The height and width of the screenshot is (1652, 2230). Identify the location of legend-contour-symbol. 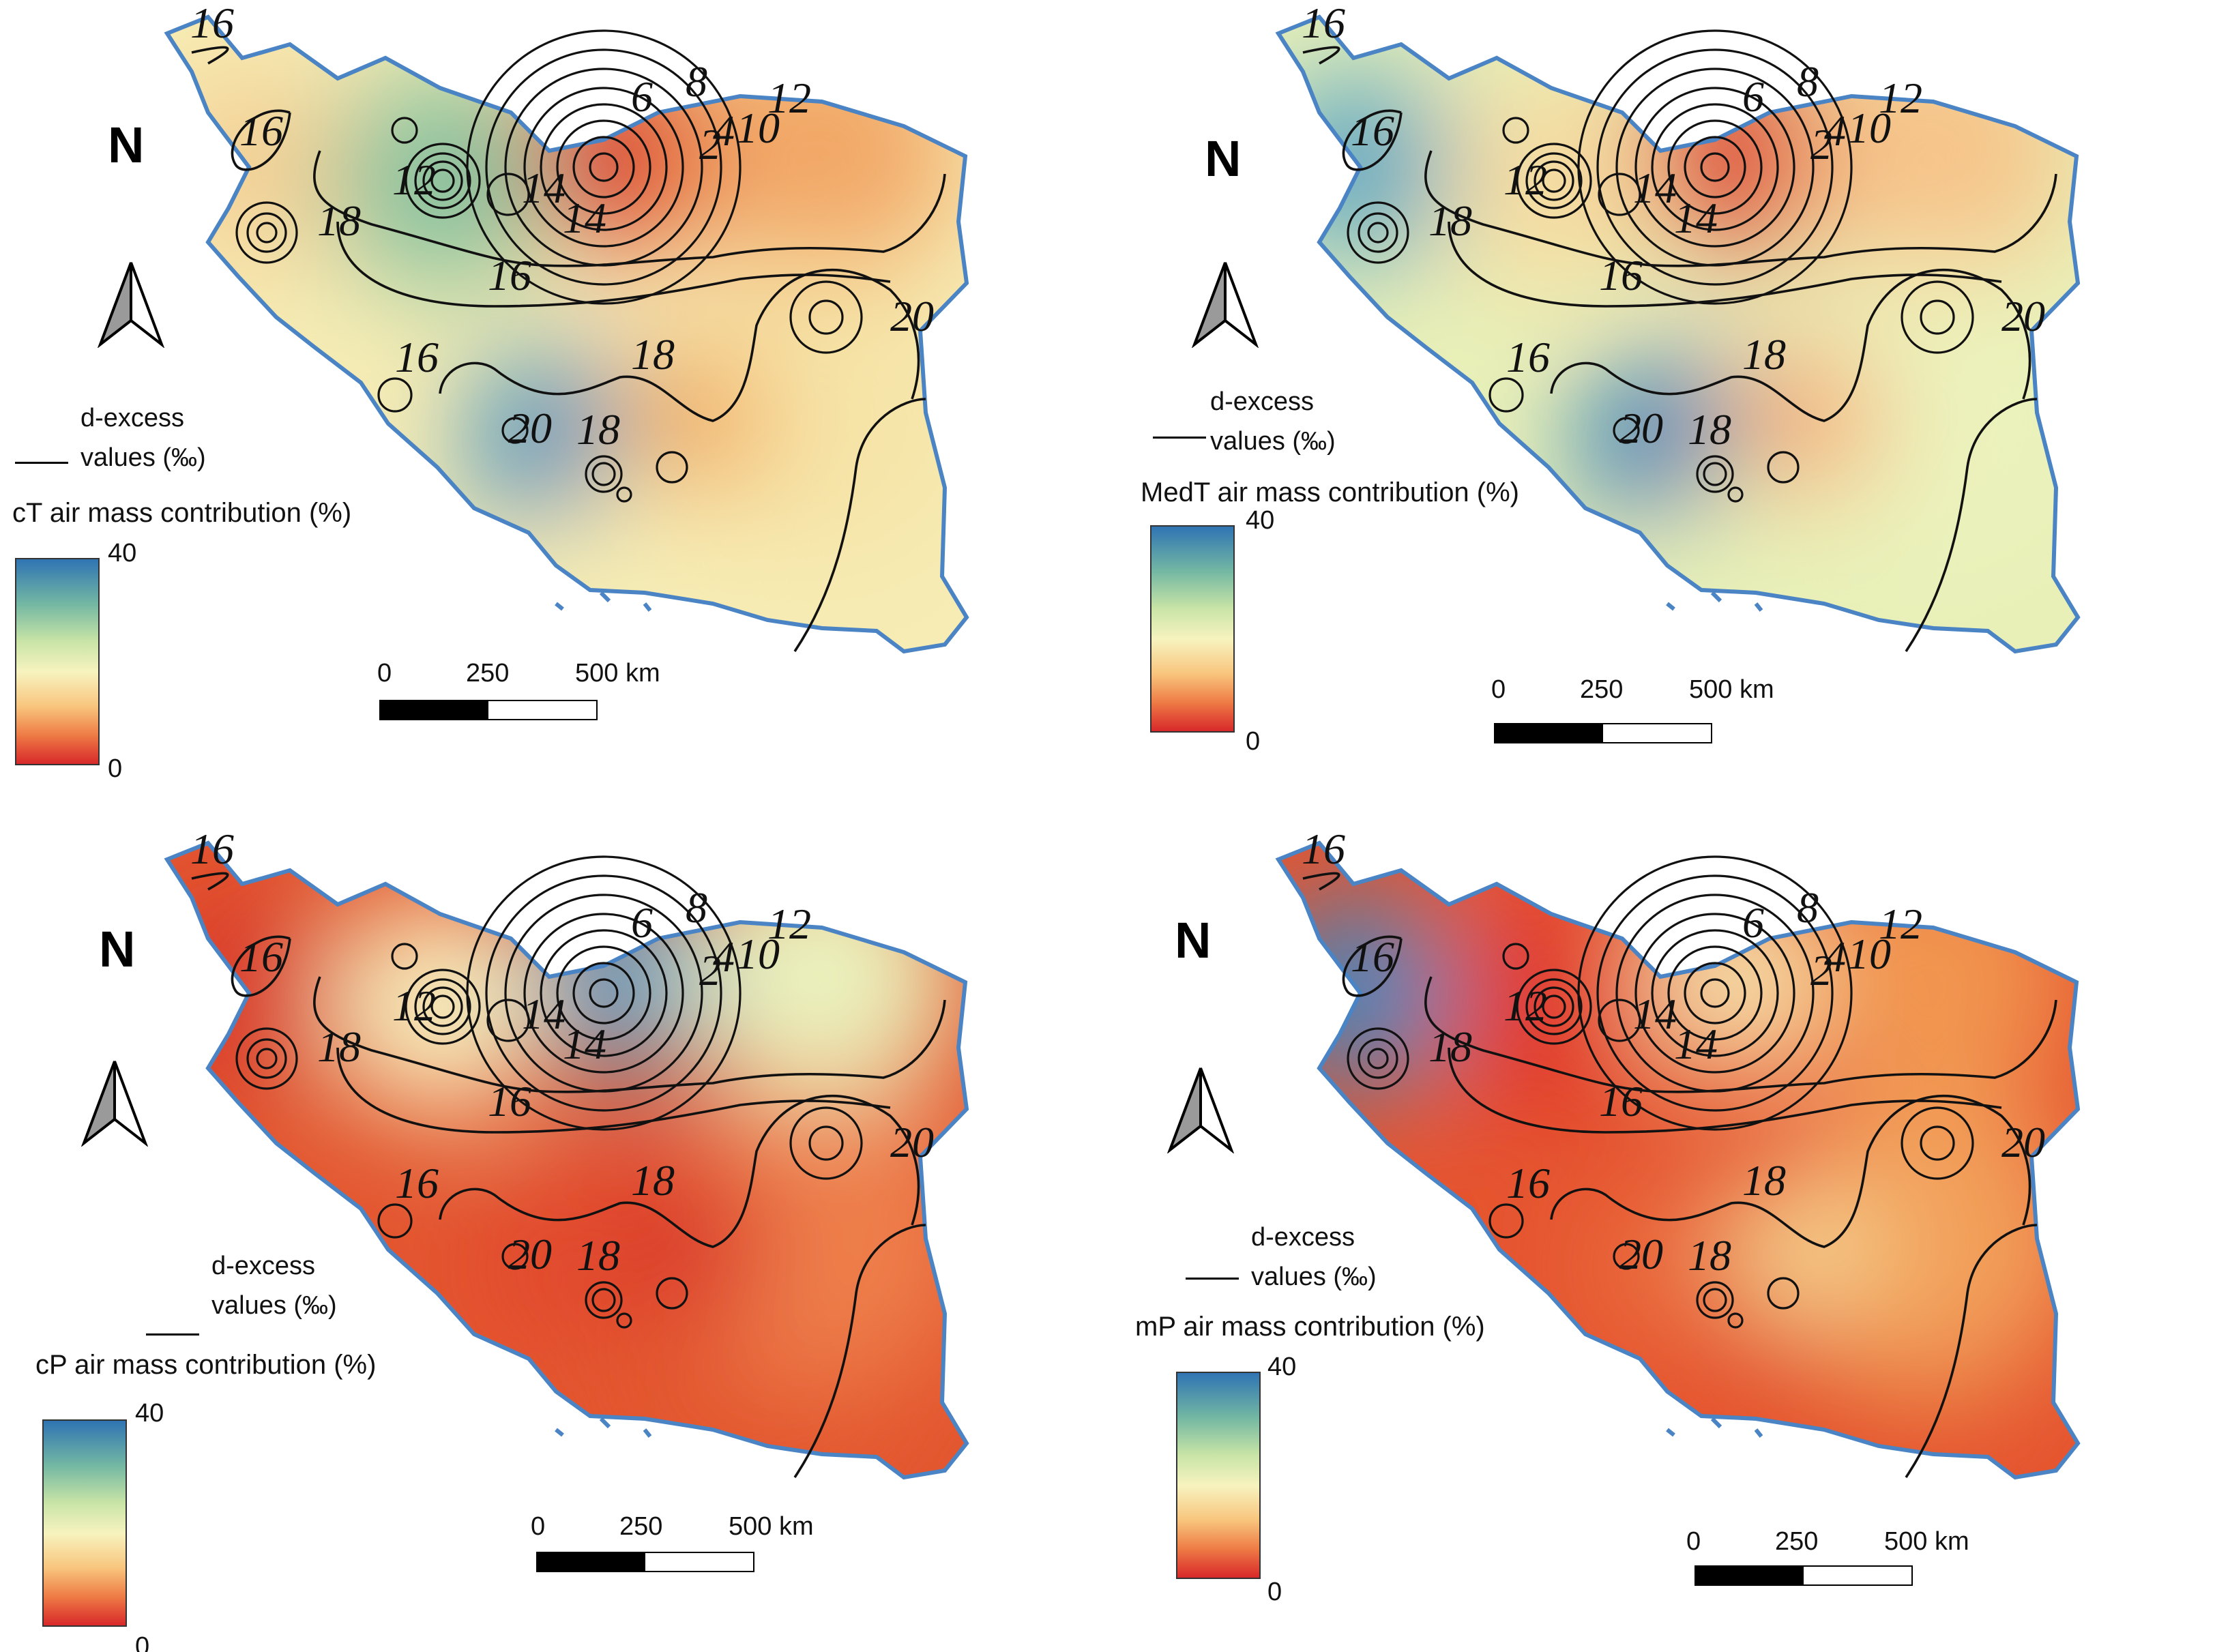
(1179, 438).